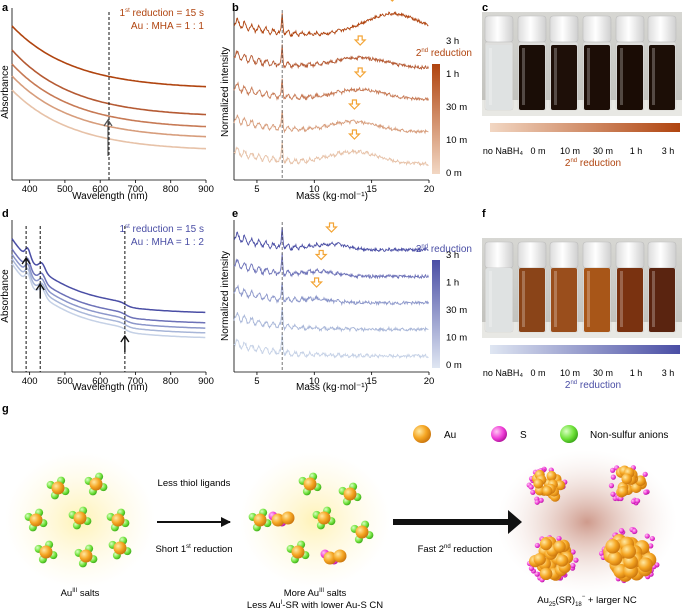 The height and width of the screenshot is (614, 685). Describe the element at coordinates (450, 435) in the screenshot. I see `legend-au: Au` at that location.